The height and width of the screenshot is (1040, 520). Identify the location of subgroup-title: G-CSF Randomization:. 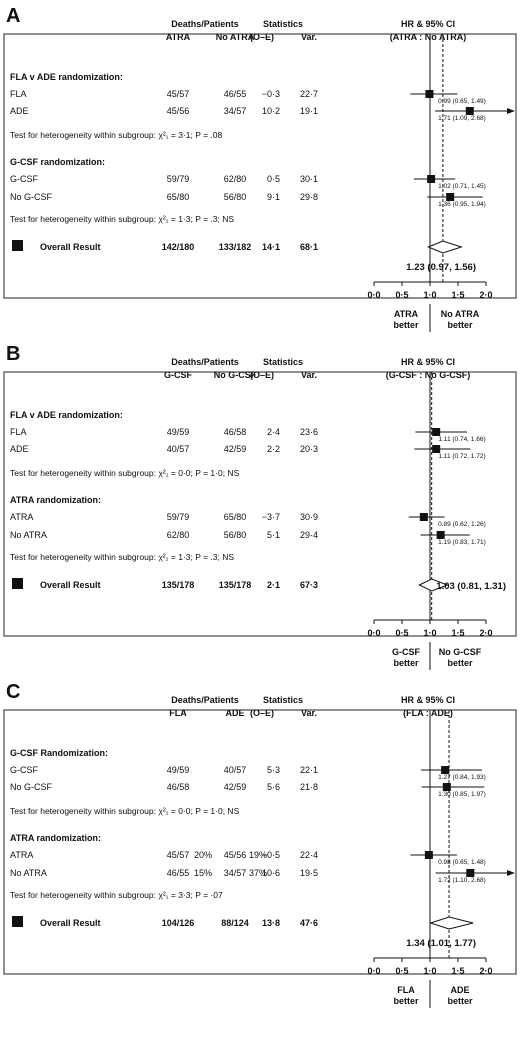
(59, 753).